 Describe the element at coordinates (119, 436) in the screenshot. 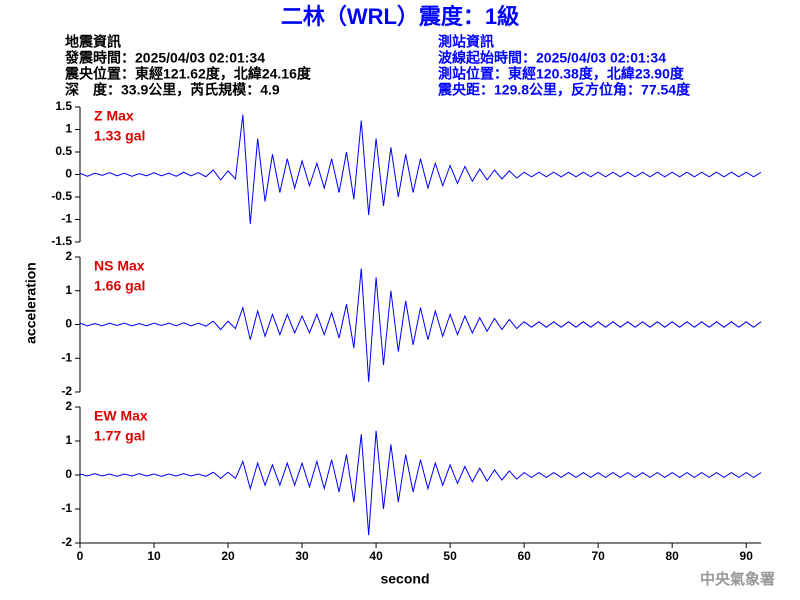

I see `max-label: 1.77 gal` at that location.